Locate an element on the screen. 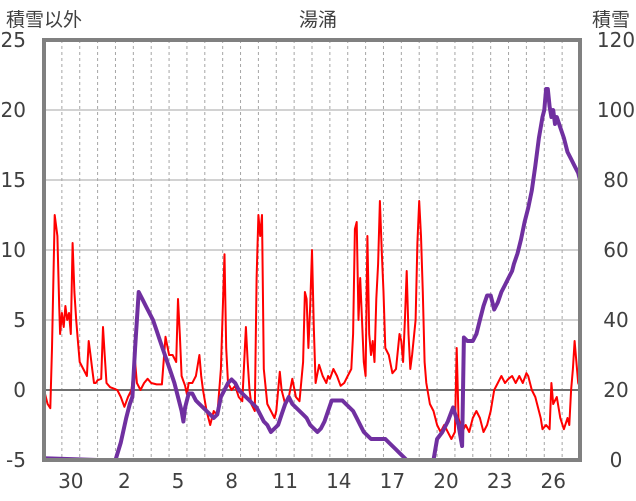  x-axis-tick-label: 17 is located at coordinates (392, 481).